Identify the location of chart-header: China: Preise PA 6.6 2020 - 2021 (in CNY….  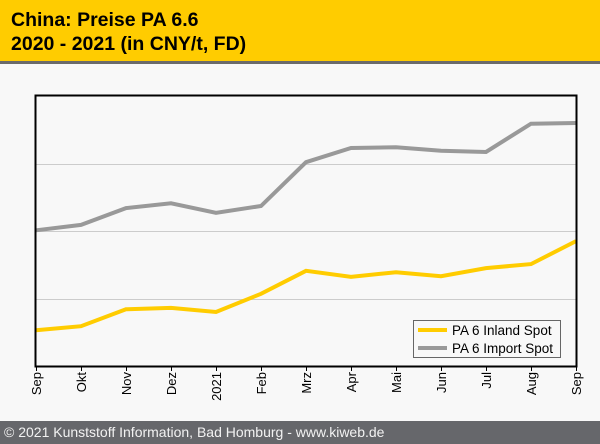
(300, 32).